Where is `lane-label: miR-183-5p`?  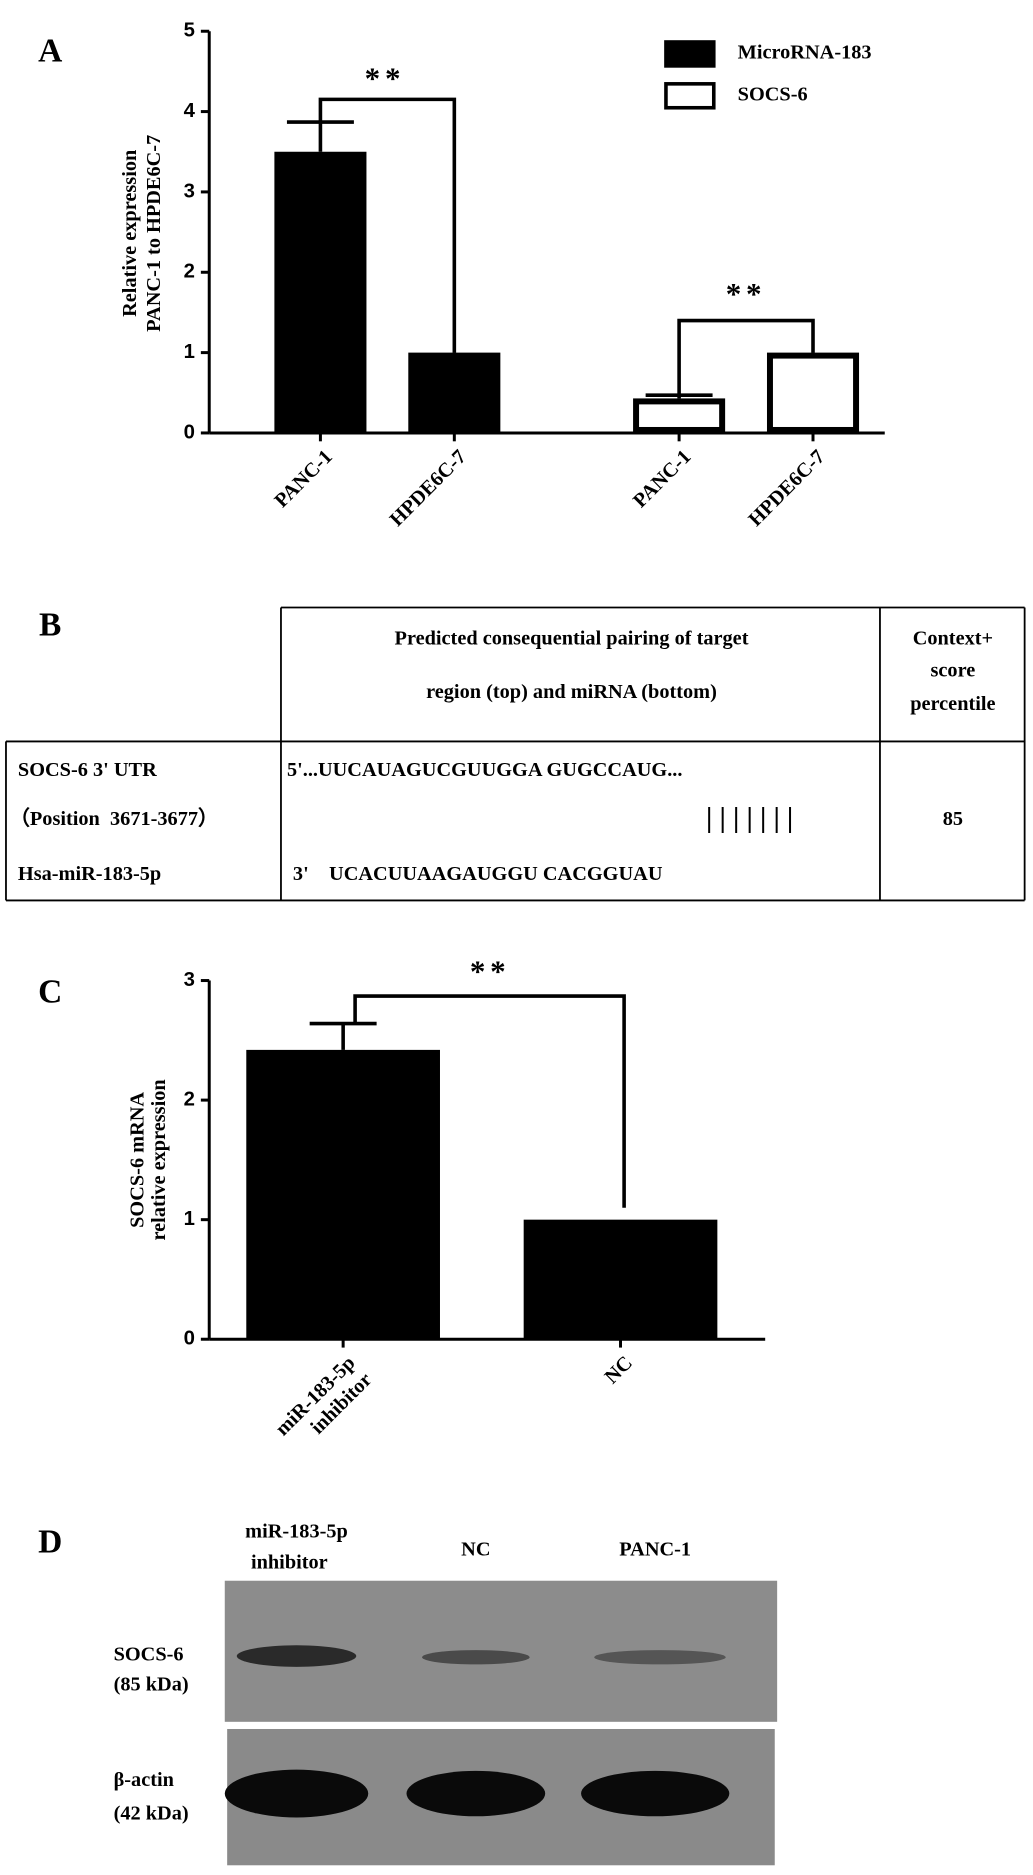
lane-label: miR-183-5p is located at coordinates (296, 1532).